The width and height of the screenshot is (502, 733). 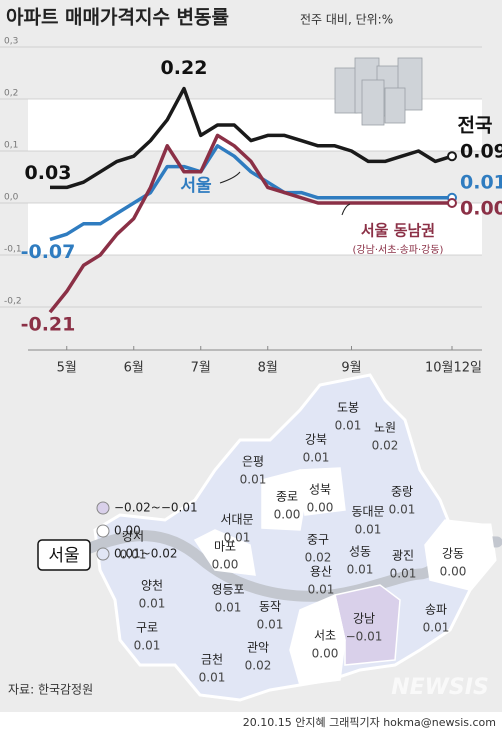 What do you see at coordinates (201, 368) in the screenshot?
I see `x-tick-label: 7월` at bounding box center [201, 368].